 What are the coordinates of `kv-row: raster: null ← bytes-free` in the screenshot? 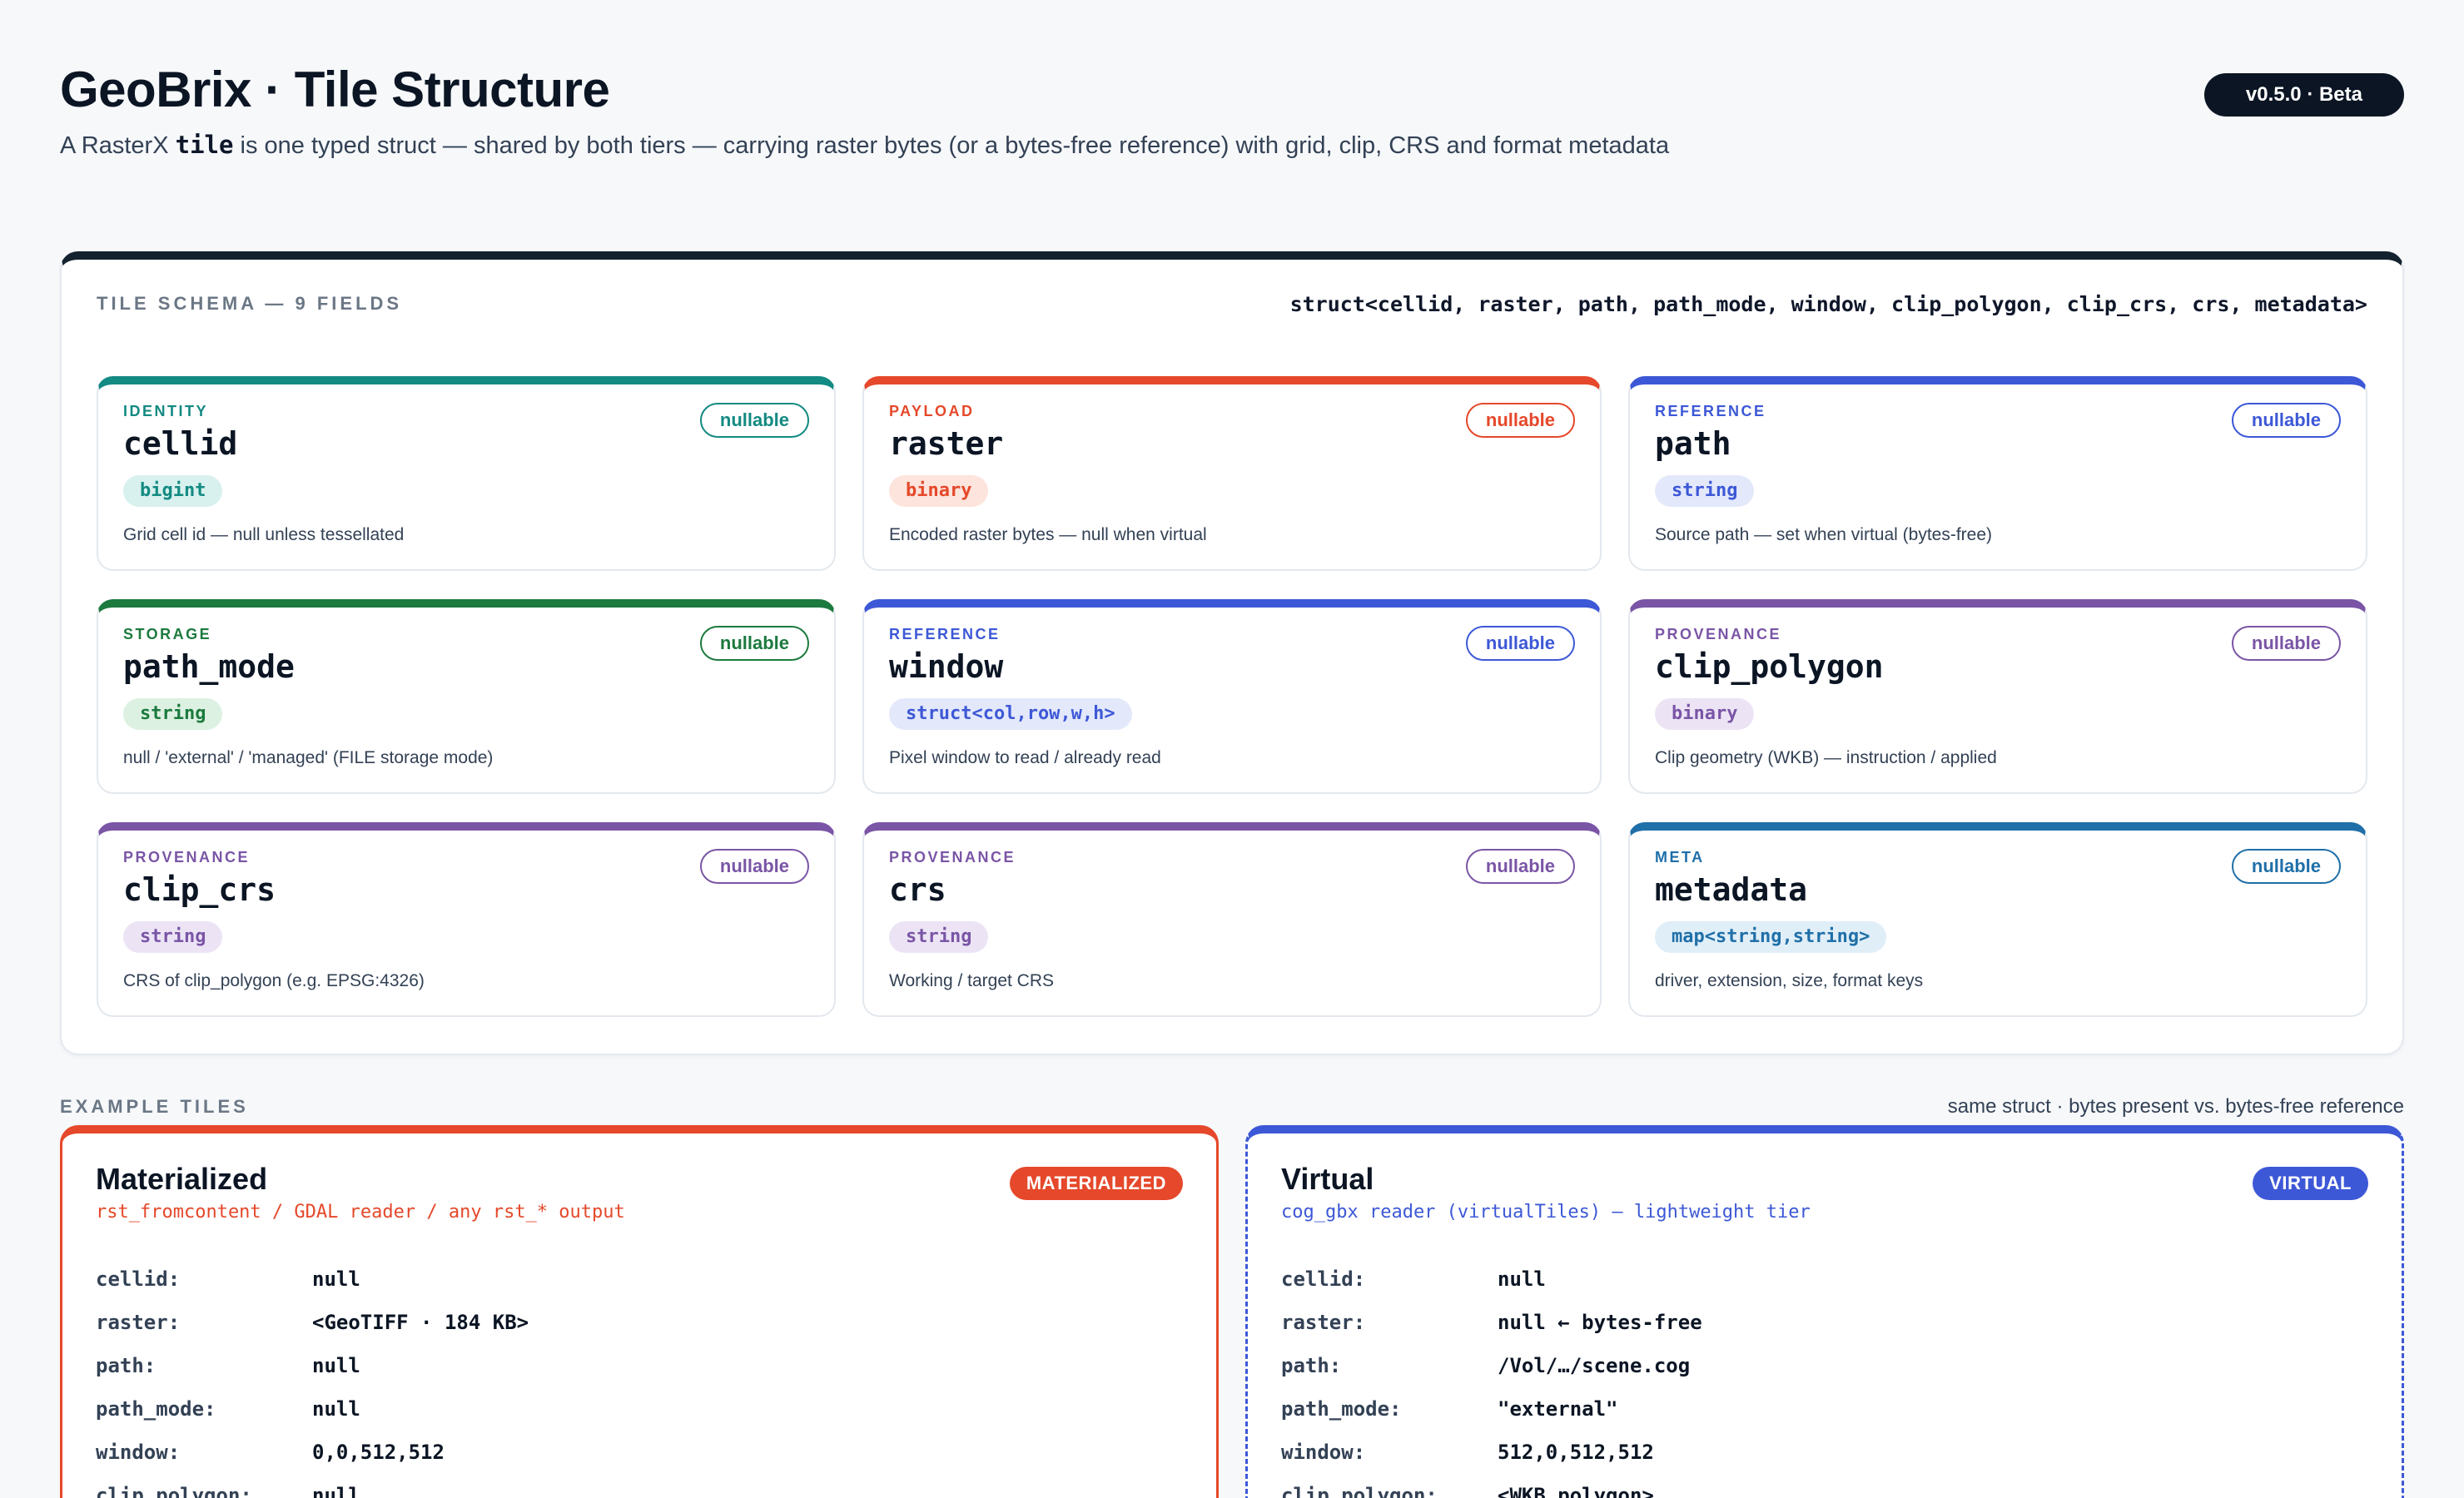 It's located at (1825, 1322).